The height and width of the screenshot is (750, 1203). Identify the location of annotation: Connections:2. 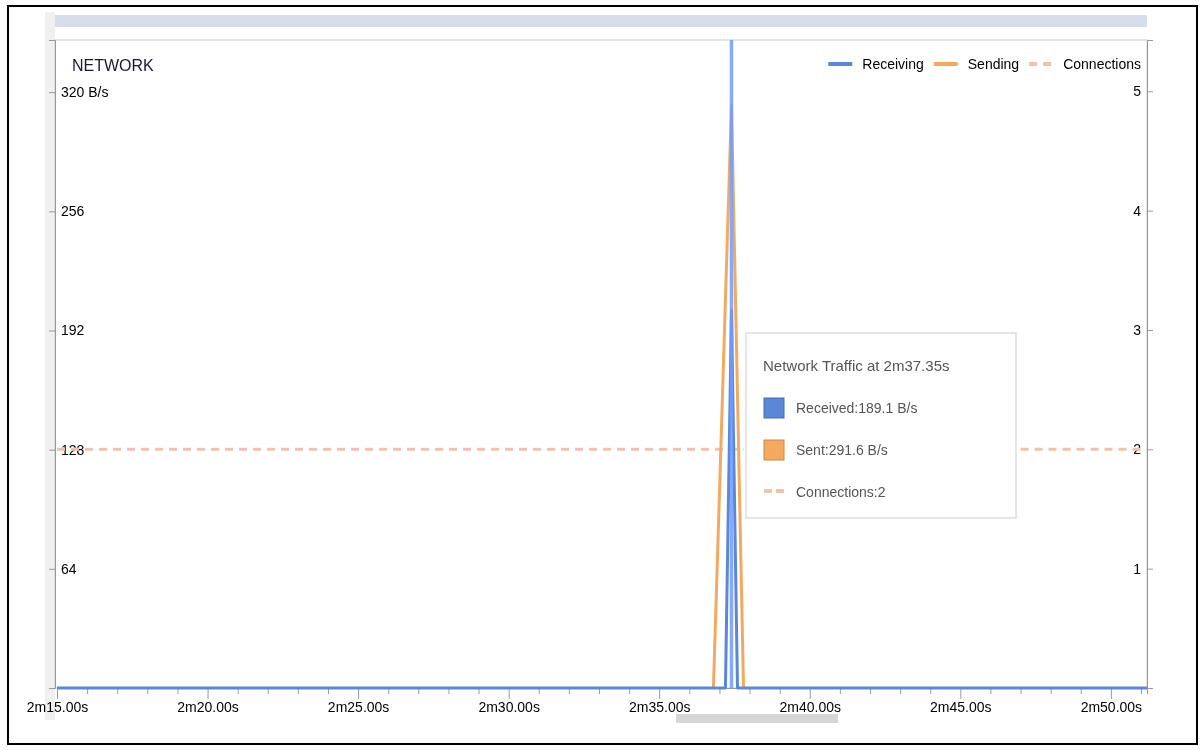
(841, 492).